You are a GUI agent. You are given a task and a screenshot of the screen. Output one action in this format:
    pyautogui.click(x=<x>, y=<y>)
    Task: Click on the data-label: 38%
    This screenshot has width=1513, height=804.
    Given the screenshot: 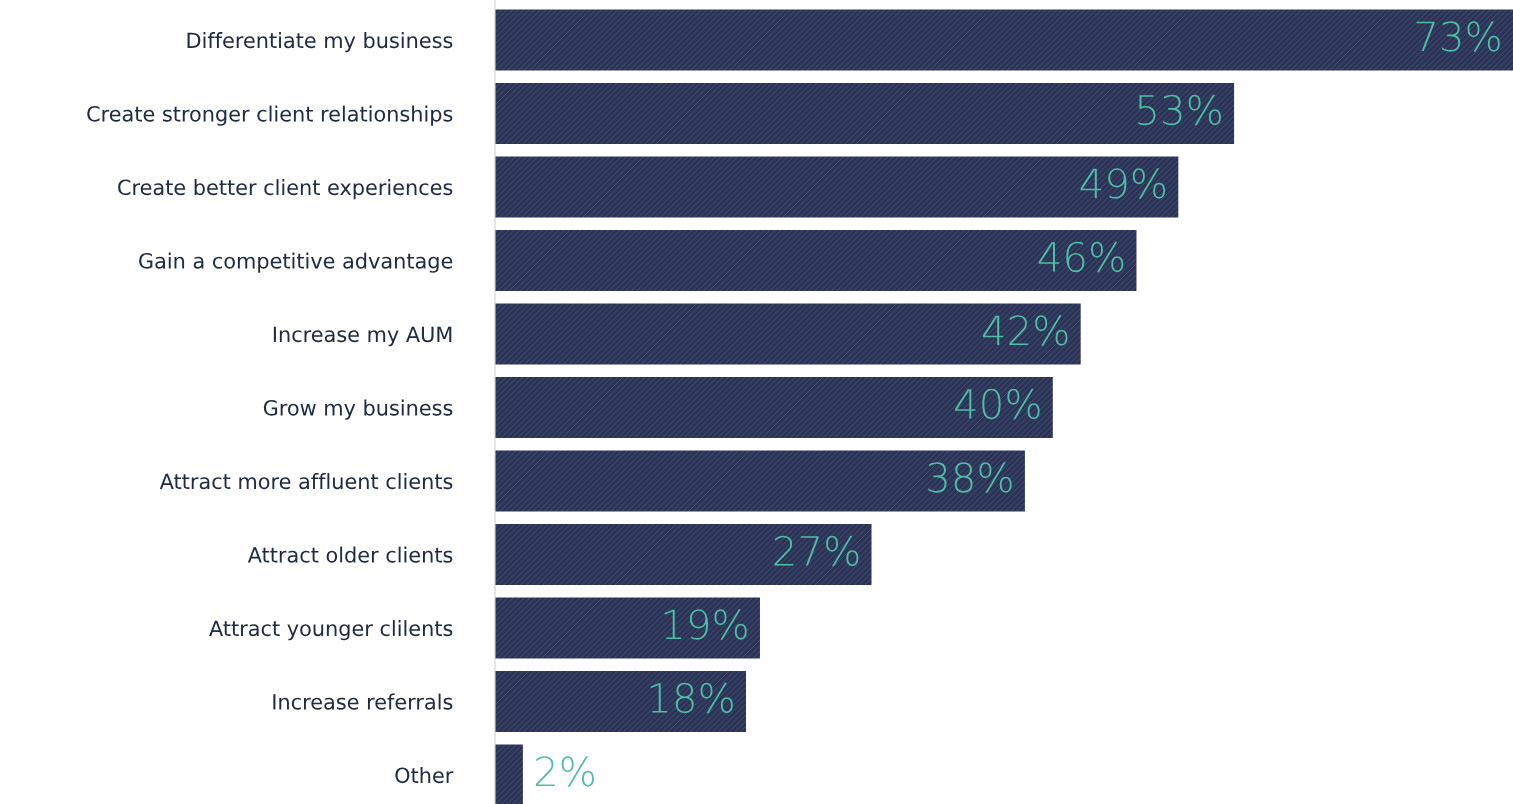 What is the action you would take?
    pyautogui.click(x=970, y=477)
    